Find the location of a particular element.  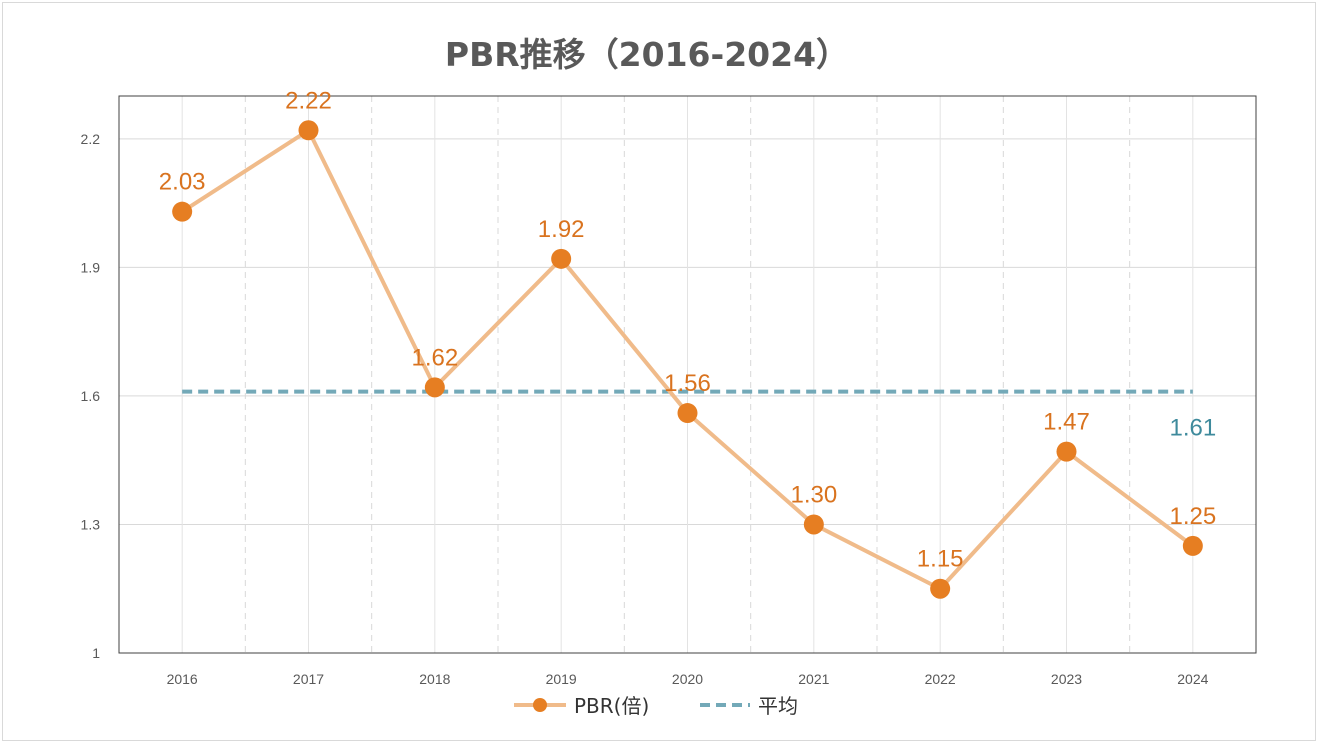

x-tick-label: 2018 is located at coordinates (434, 679).